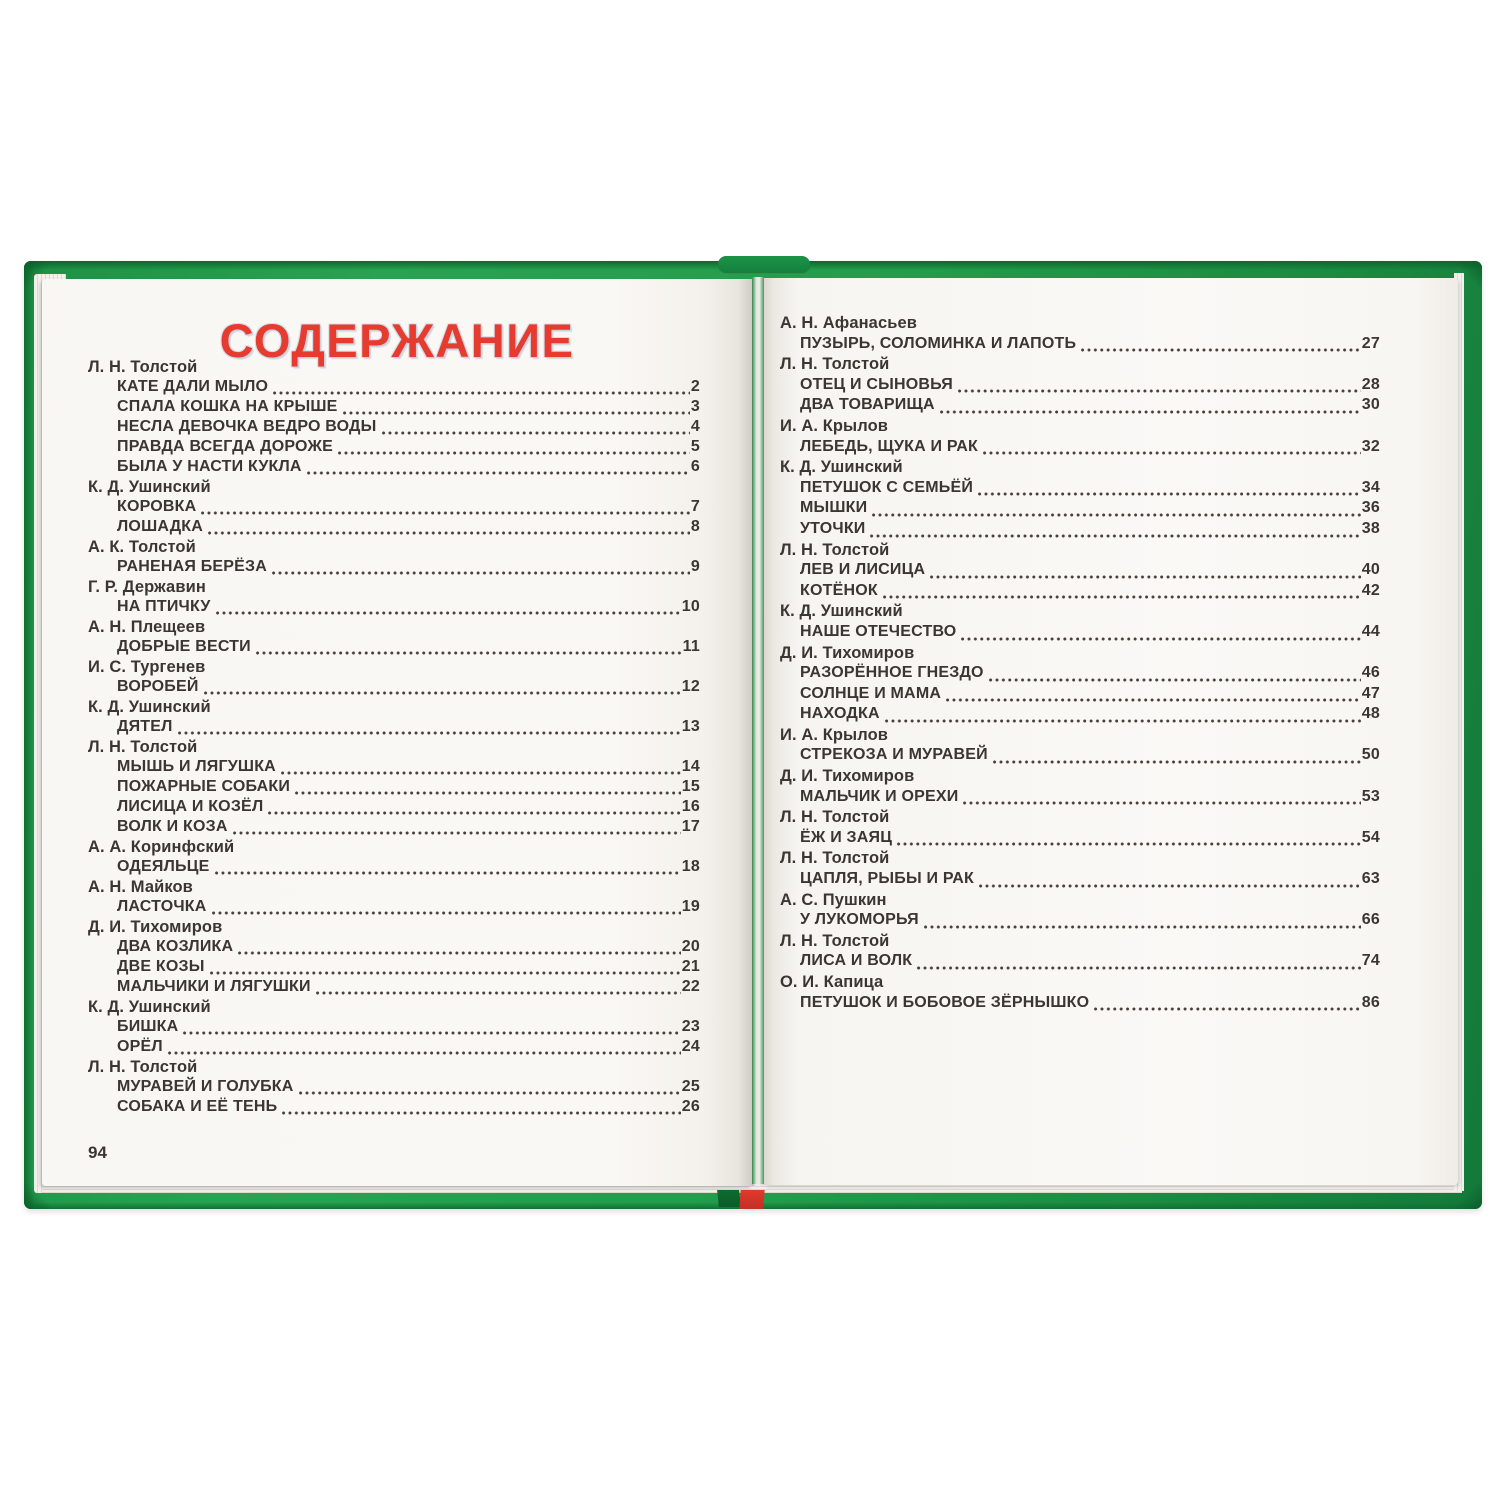  I want to click on story-title: ЛЕВ И ЛИСИЦА, so click(863, 570).